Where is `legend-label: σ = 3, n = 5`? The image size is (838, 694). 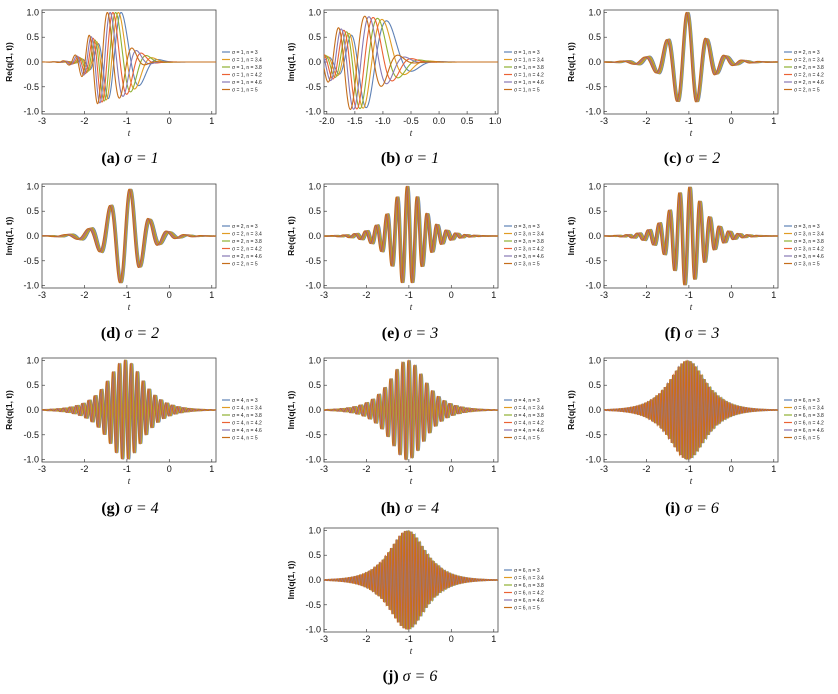
legend-label: σ = 3, n = 5 is located at coordinates (807, 264).